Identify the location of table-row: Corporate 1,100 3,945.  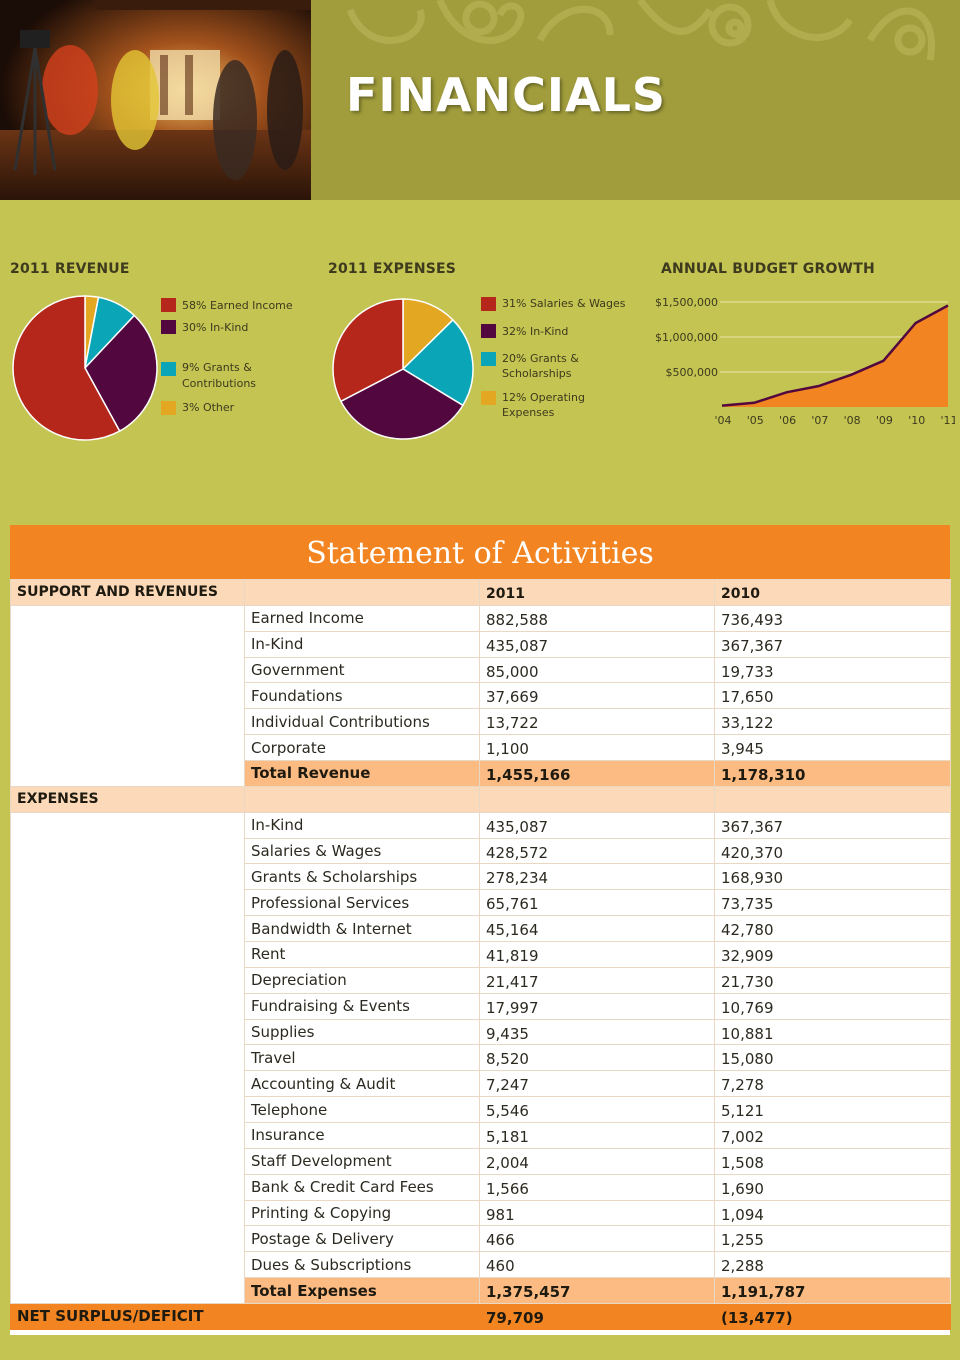
(481, 748).